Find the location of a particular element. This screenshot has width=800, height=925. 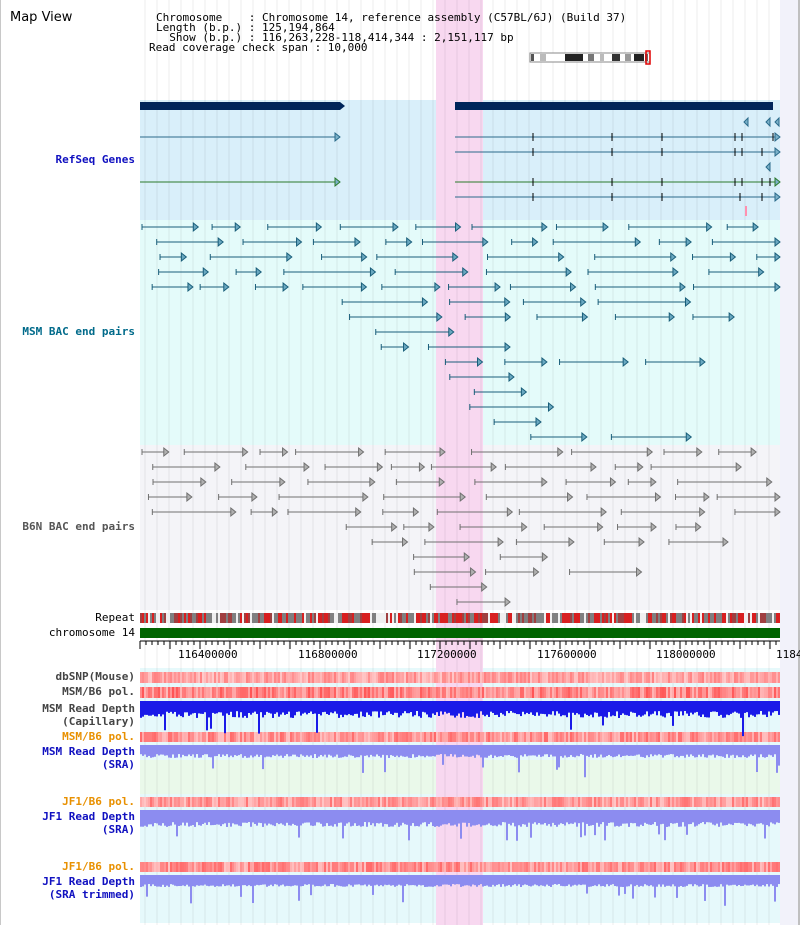

track-label-msm-pol-2: MSM/B6 pol. is located at coordinates (98, 736).